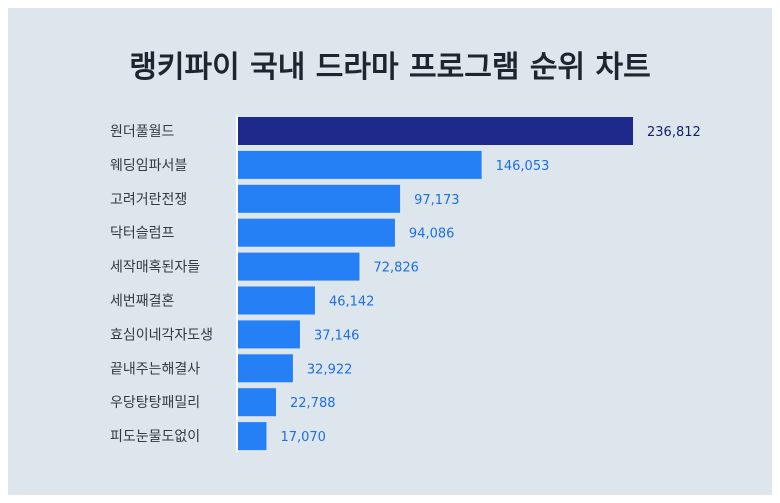  Describe the element at coordinates (523, 166) in the screenshot. I see `value-label: 146,053` at that location.